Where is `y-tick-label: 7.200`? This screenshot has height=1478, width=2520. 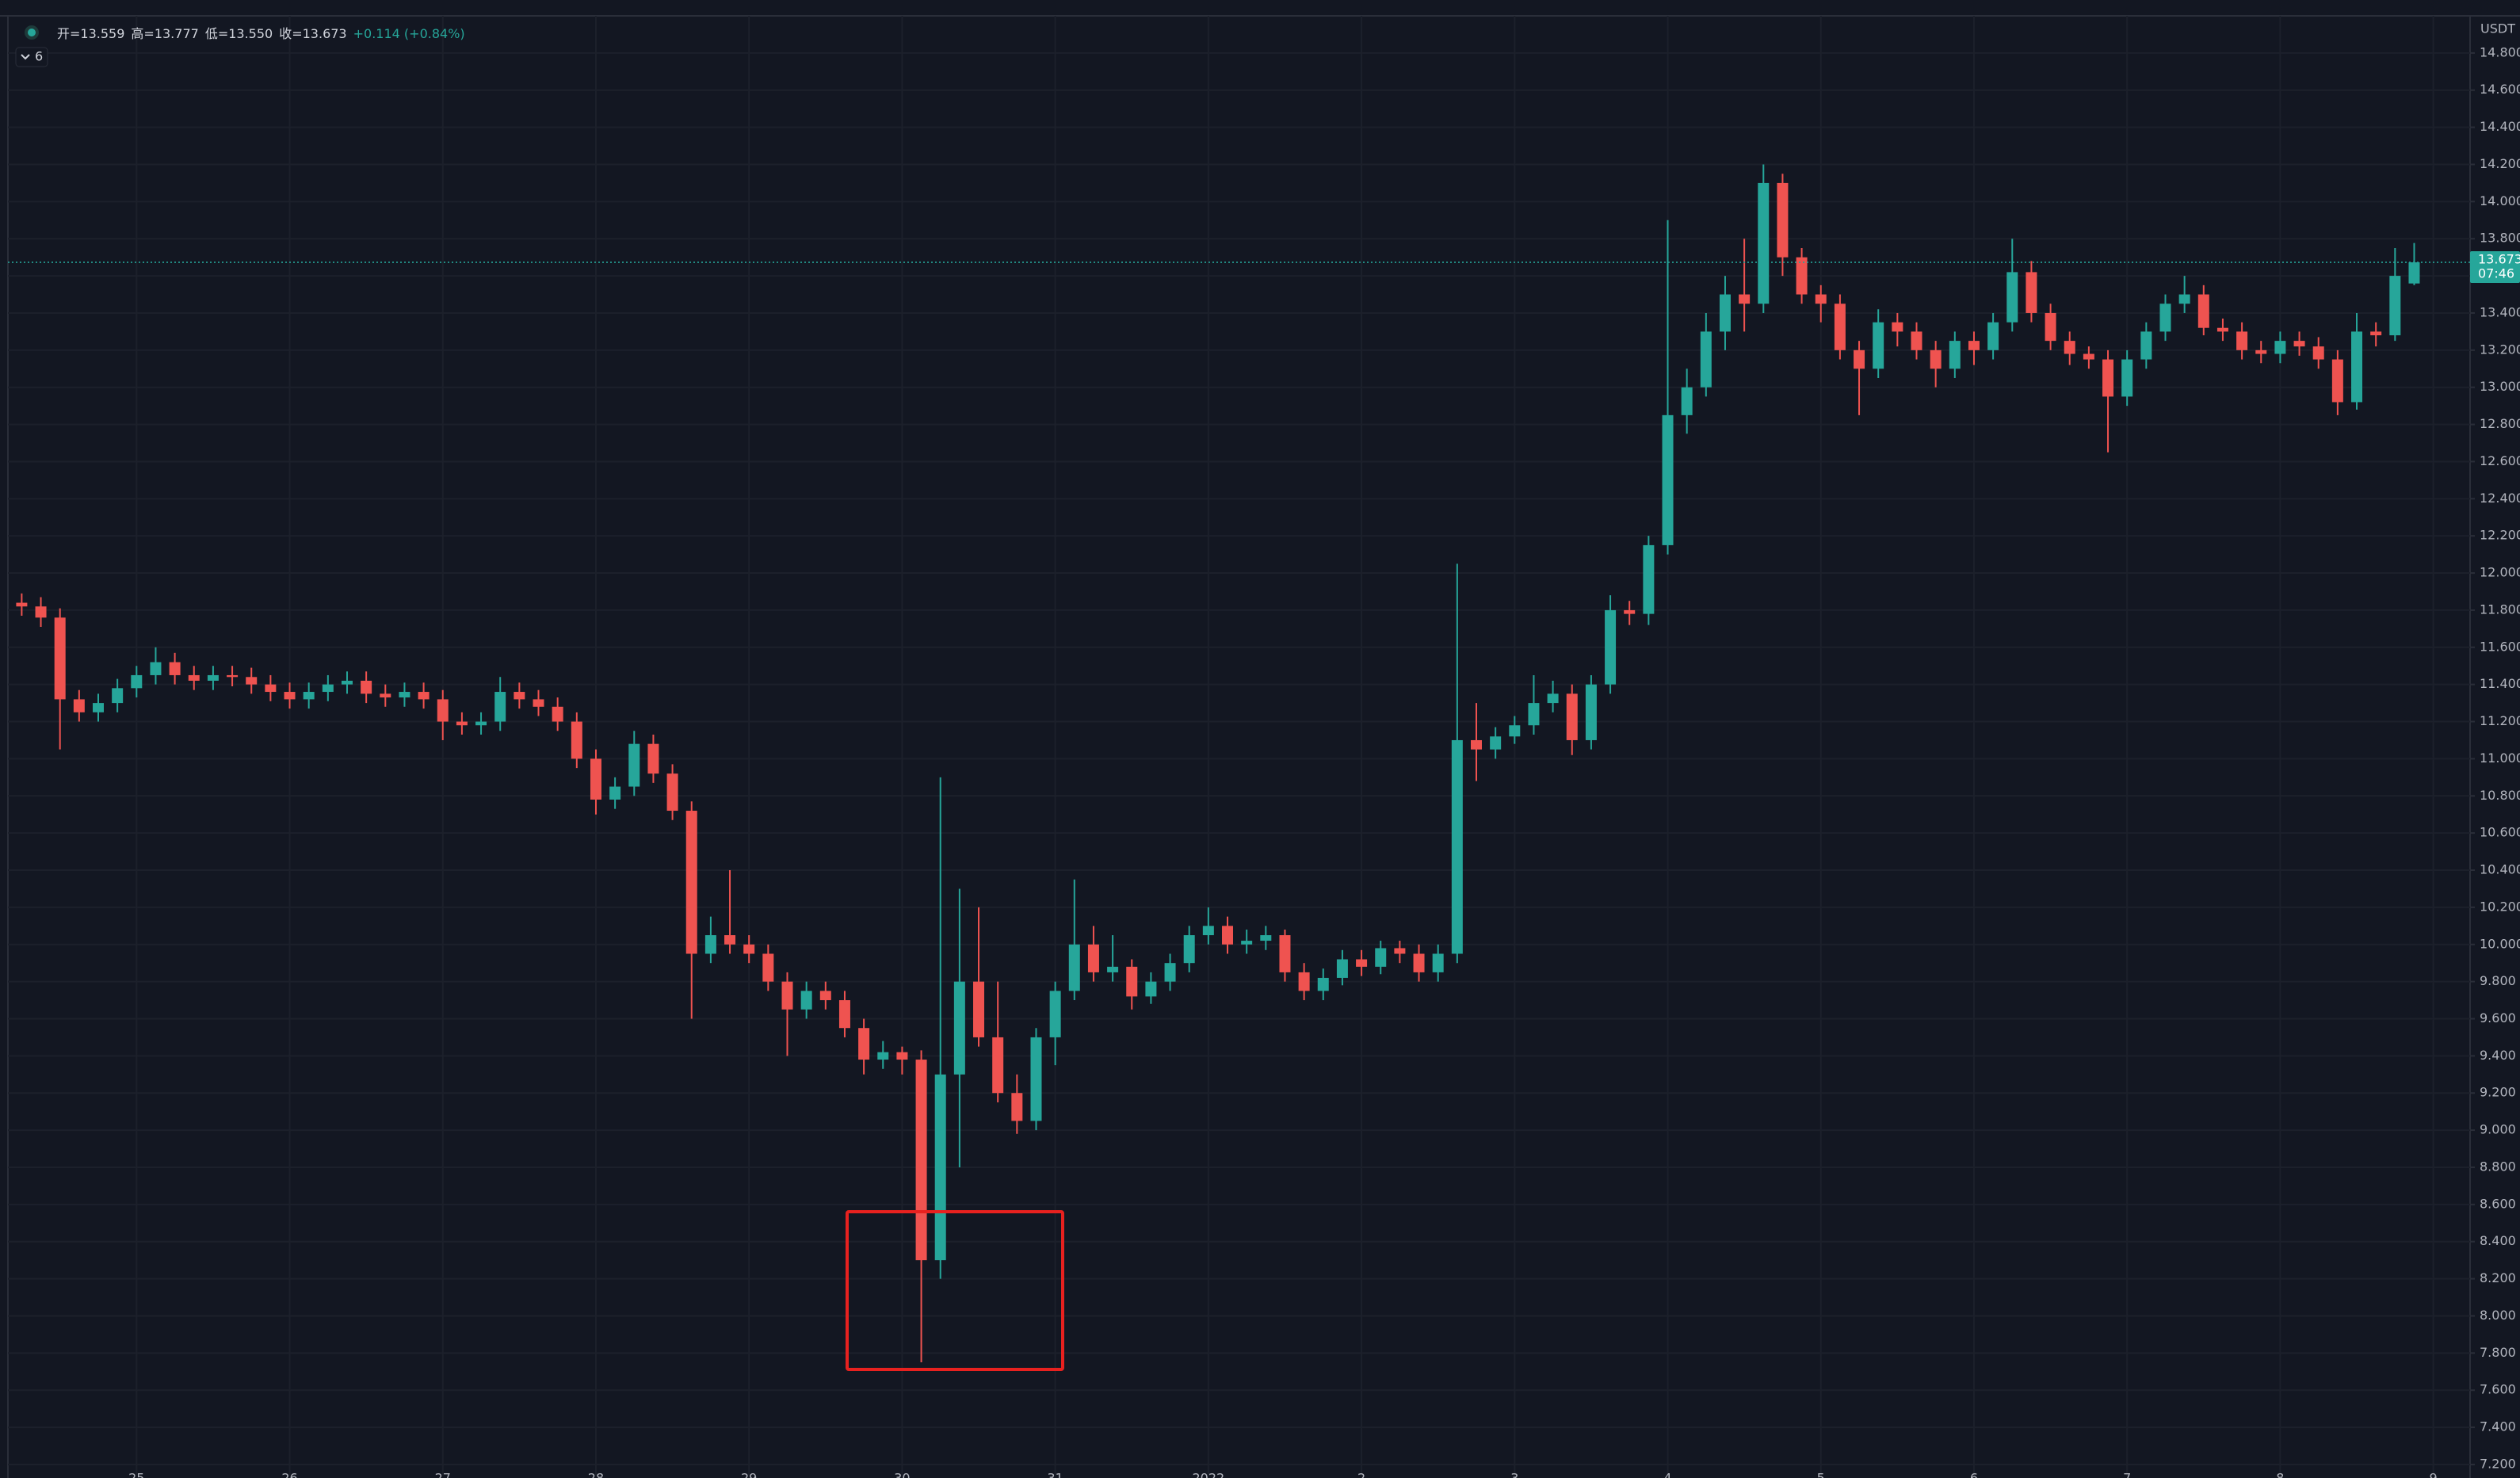 y-tick-label: 7.200 is located at coordinates (2498, 1463).